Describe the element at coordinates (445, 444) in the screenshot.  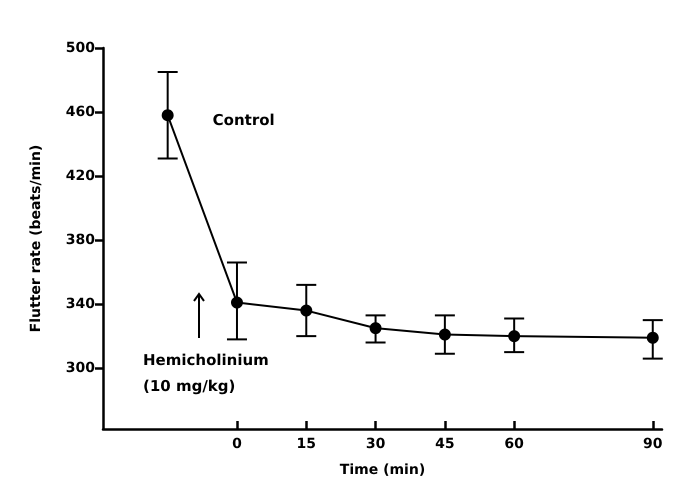
I see `x-tick-label: 45` at that location.